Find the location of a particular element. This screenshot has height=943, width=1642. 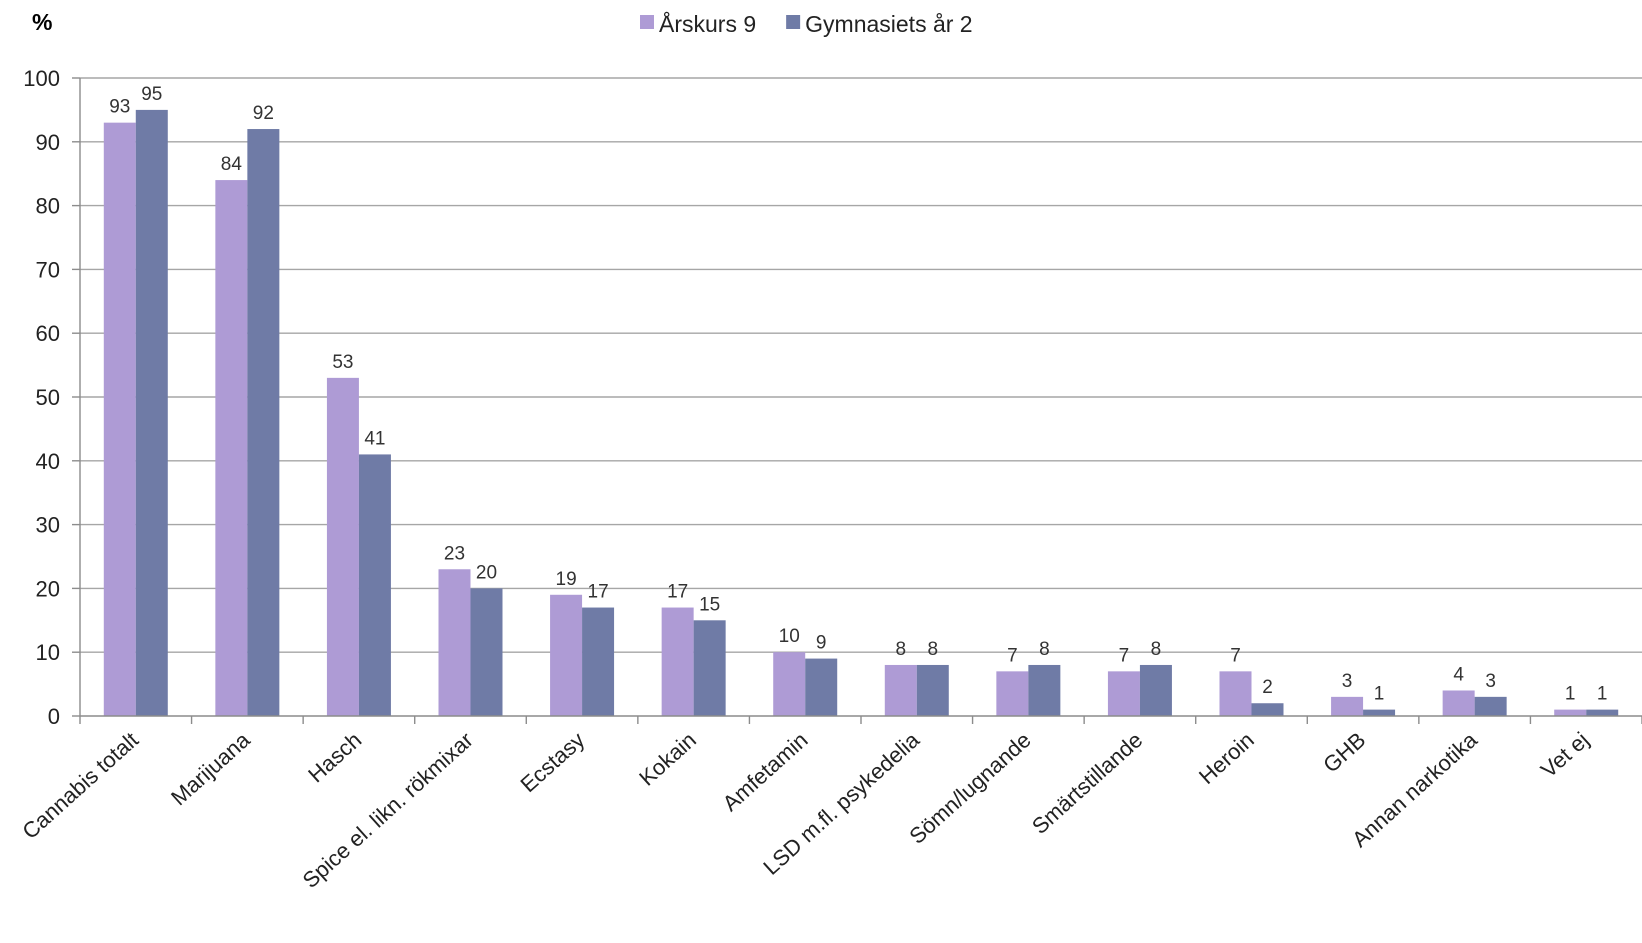

category-label: Ecstasy is located at coordinates (552, 762).